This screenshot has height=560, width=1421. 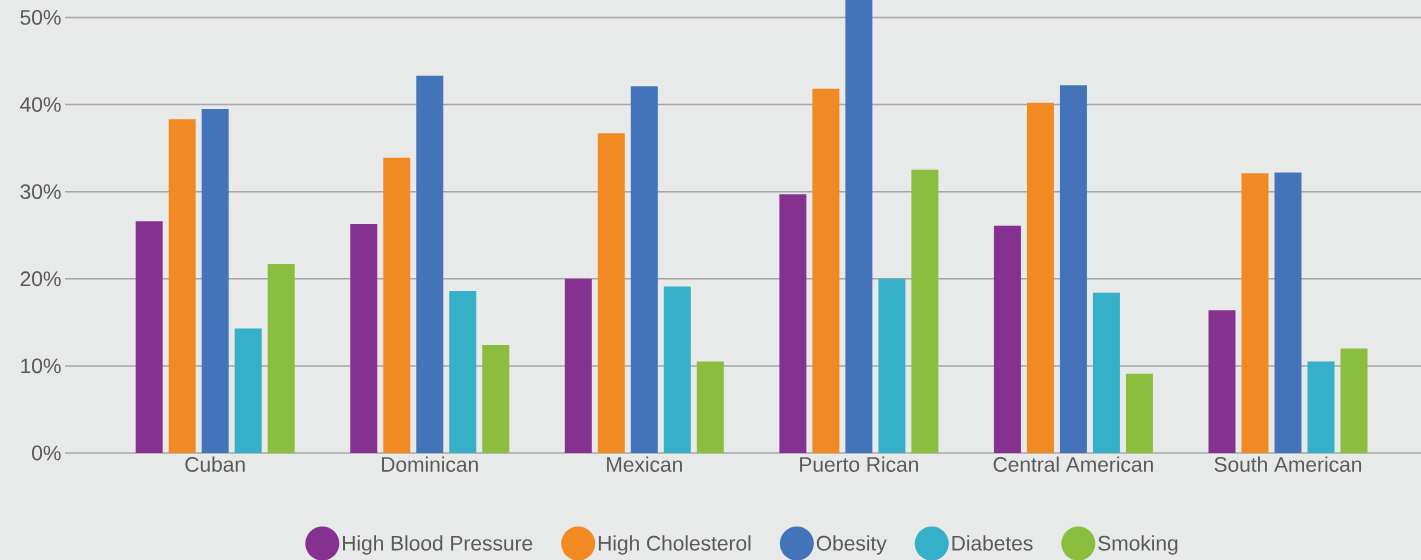 What do you see at coordinates (1073, 464) in the screenshot?
I see `x-tick-label: Central American` at bounding box center [1073, 464].